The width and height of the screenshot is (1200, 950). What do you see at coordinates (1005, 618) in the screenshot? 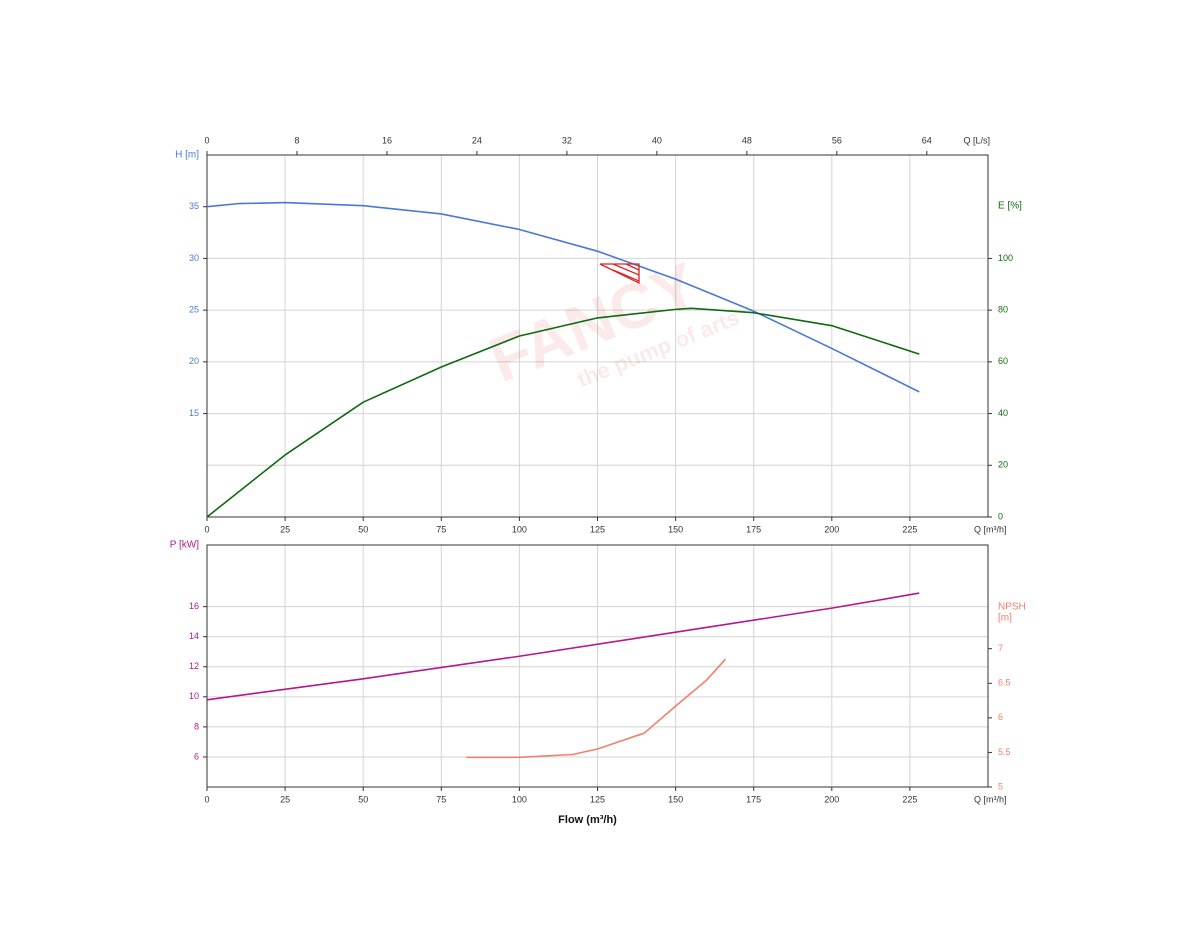
I see `y2-axis-label: [m]` at bounding box center [1005, 618].